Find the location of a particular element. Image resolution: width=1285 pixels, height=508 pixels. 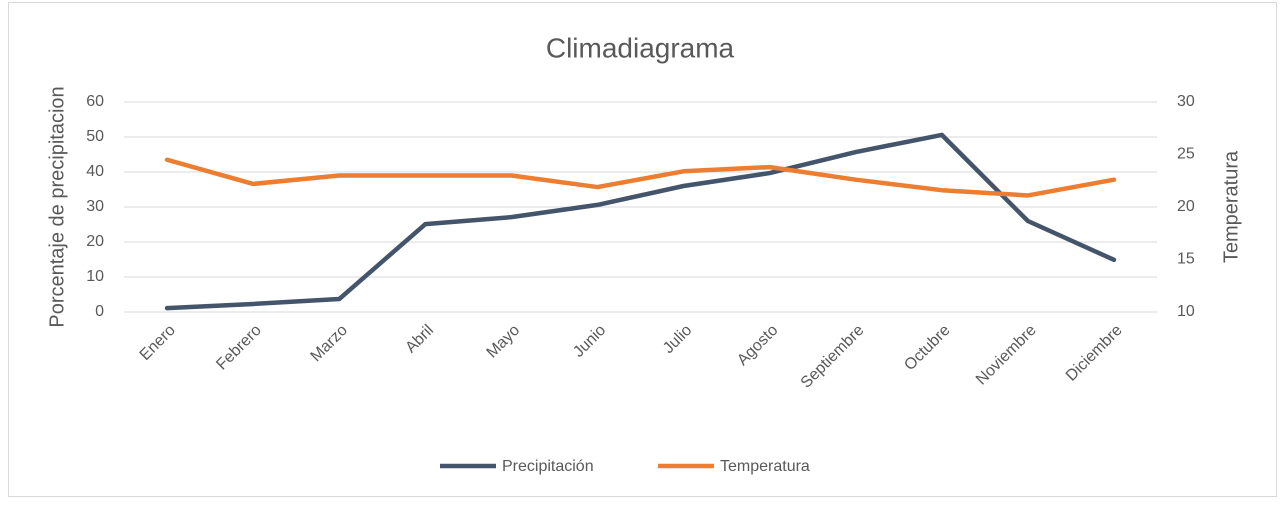

line-series is located at coordinates (640, 177).